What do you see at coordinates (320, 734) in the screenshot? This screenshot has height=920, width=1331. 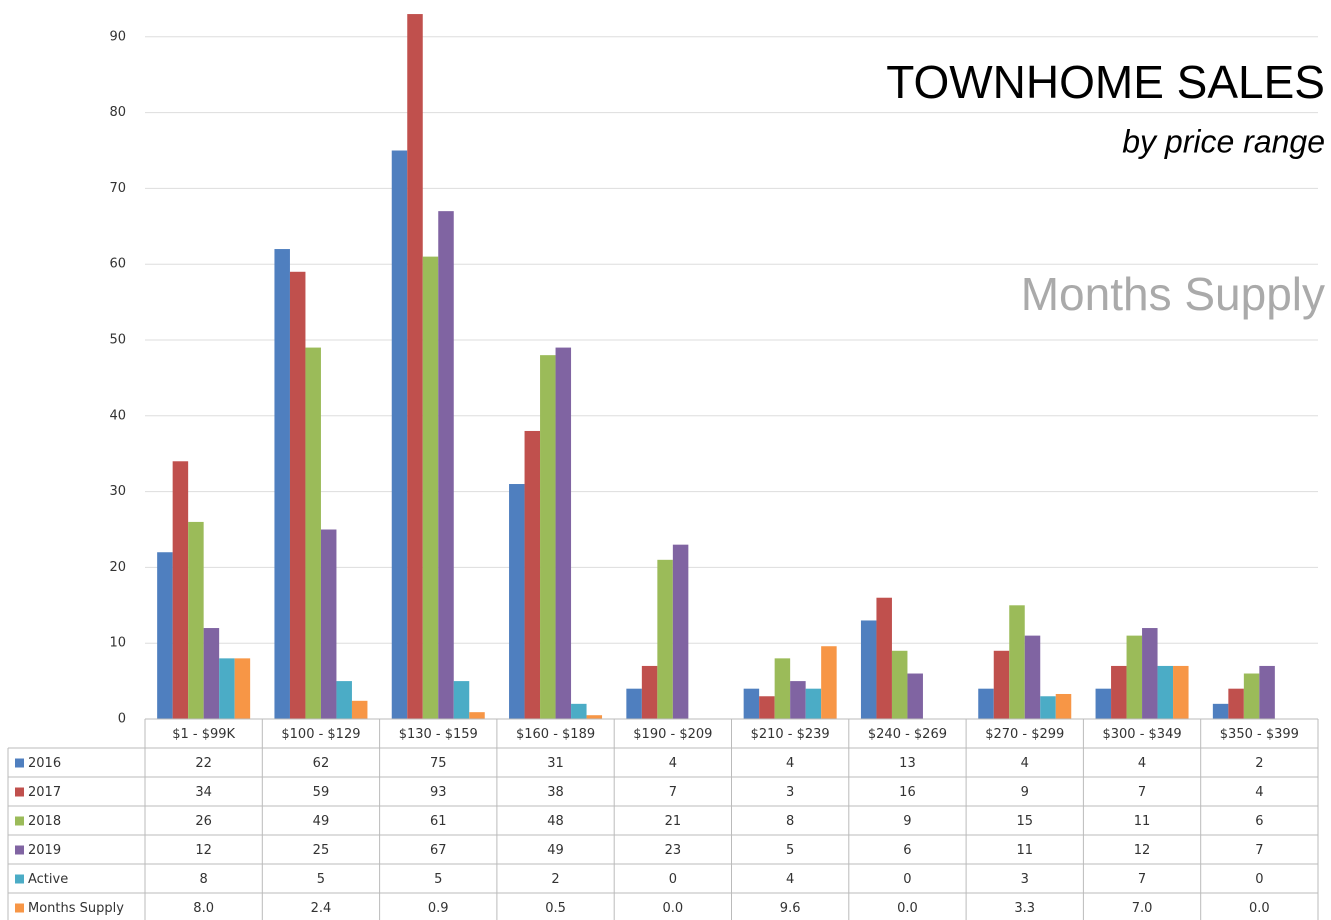 I see `x-tick-label: $100 - $129` at bounding box center [320, 734].